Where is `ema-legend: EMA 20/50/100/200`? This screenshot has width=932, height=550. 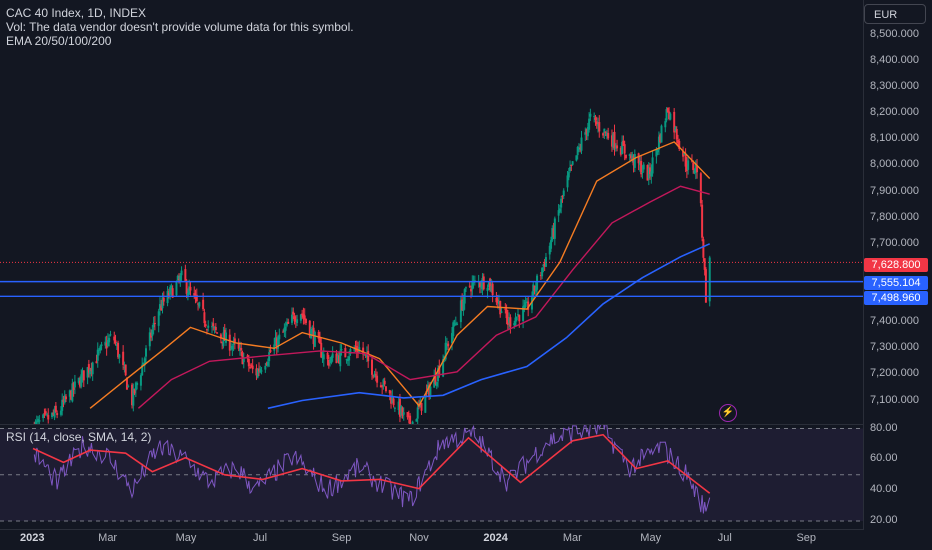
ema-legend: EMA 20/50/100/200 is located at coordinates (59, 41).